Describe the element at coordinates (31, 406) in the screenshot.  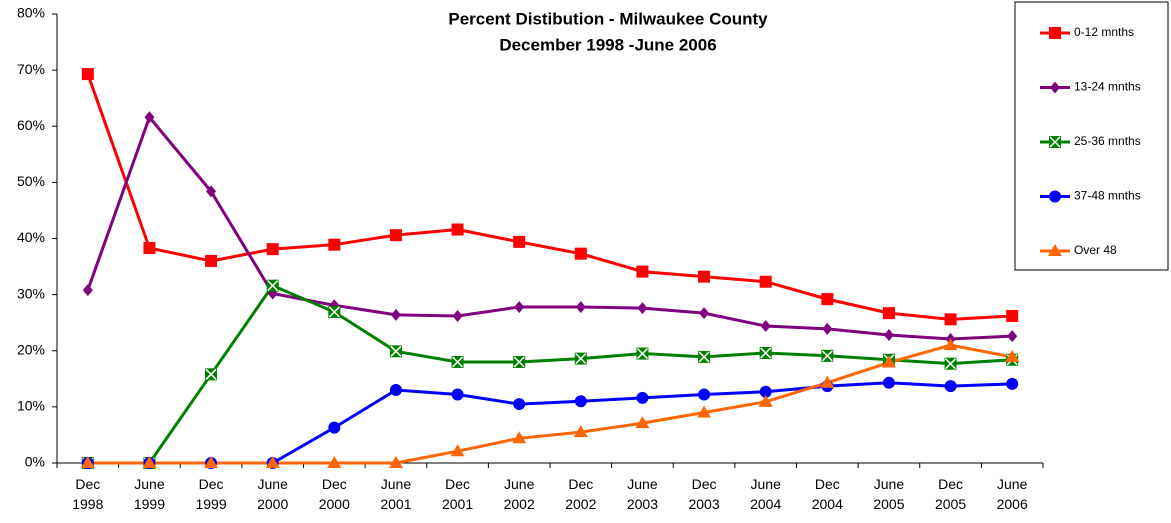
I see `y-tick-label: 10%` at that location.